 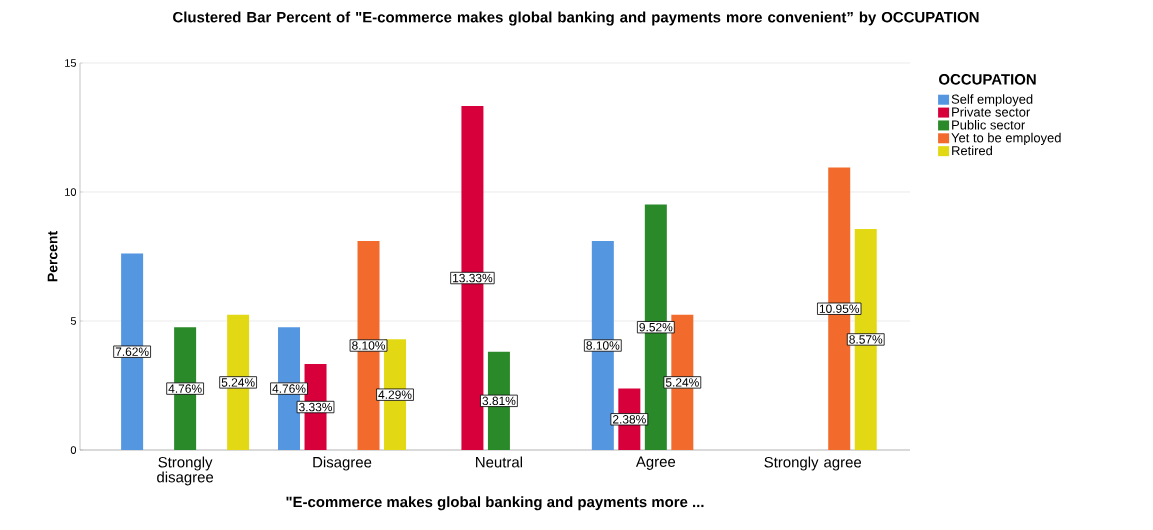 I want to click on data-label: 8.57%, so click(x=866, y=339).